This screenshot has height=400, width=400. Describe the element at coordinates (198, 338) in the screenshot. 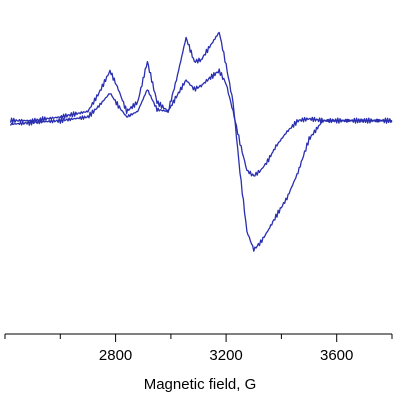

I see `x-axis-ticks` at that location.